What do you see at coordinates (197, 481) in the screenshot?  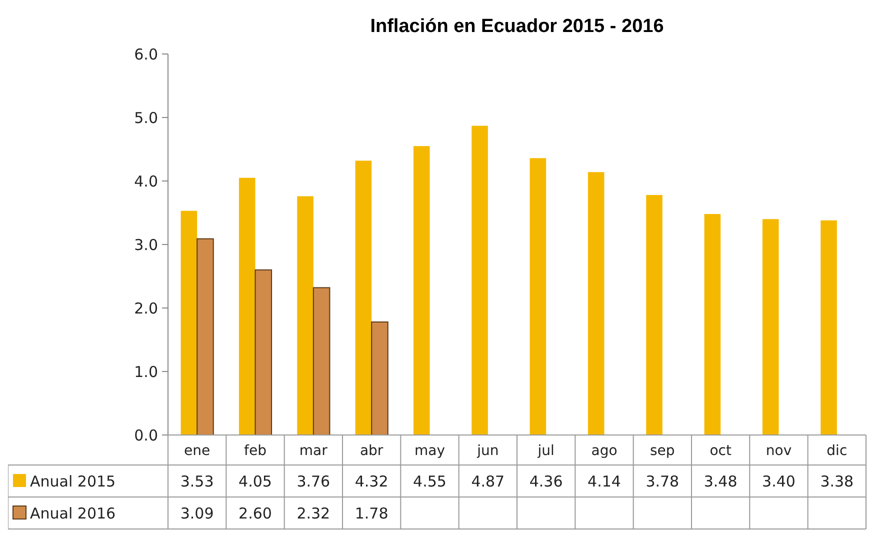 I see `data-label: 3.53` at bounding box center [197, 481].